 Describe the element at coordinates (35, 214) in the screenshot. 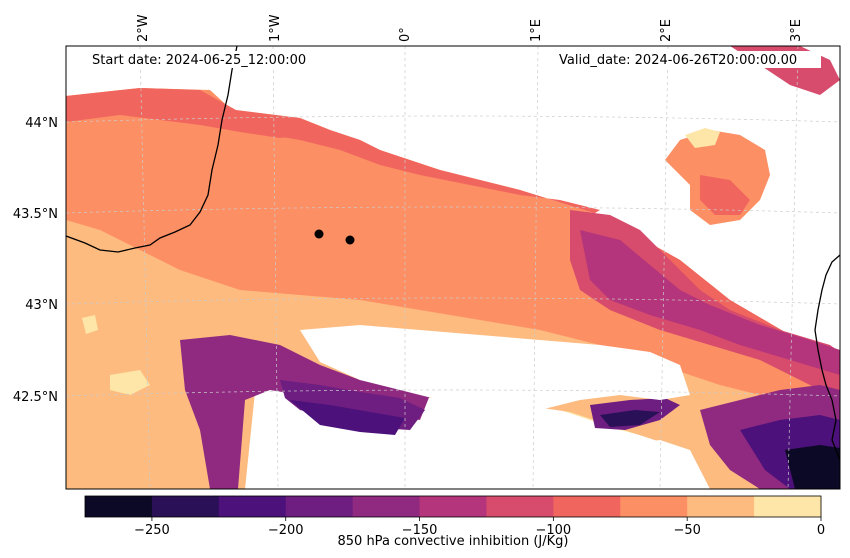

I see `lat-label-2: 43.5°N` at that location.